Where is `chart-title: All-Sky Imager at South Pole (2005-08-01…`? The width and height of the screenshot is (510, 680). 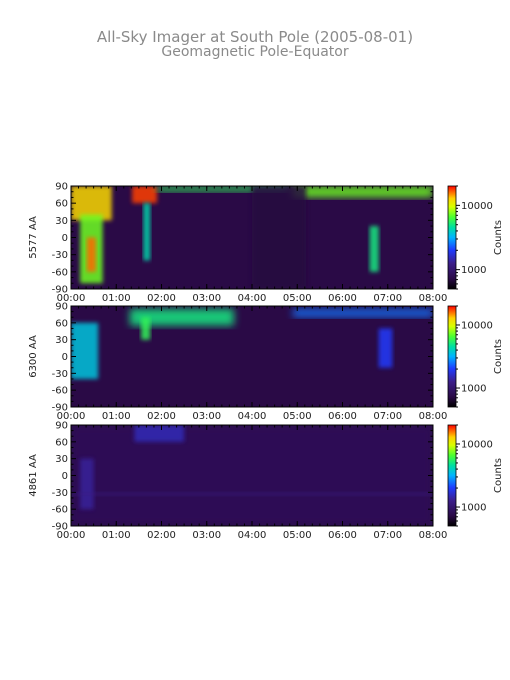 chart-title: All-Sky Imager at South Pole (2005-08-01… is located at coordinates (255, 37).